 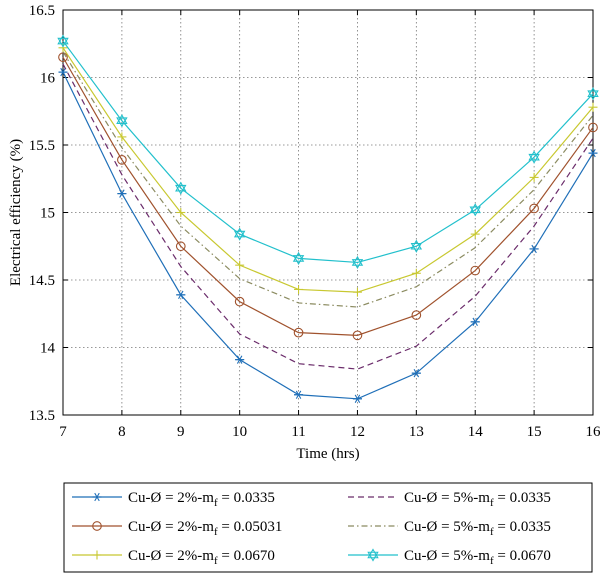 What do you see at coordinates (593, 432) in the screenshot?
I see `x-tick-label: 16` at bounding box center [593, 432].